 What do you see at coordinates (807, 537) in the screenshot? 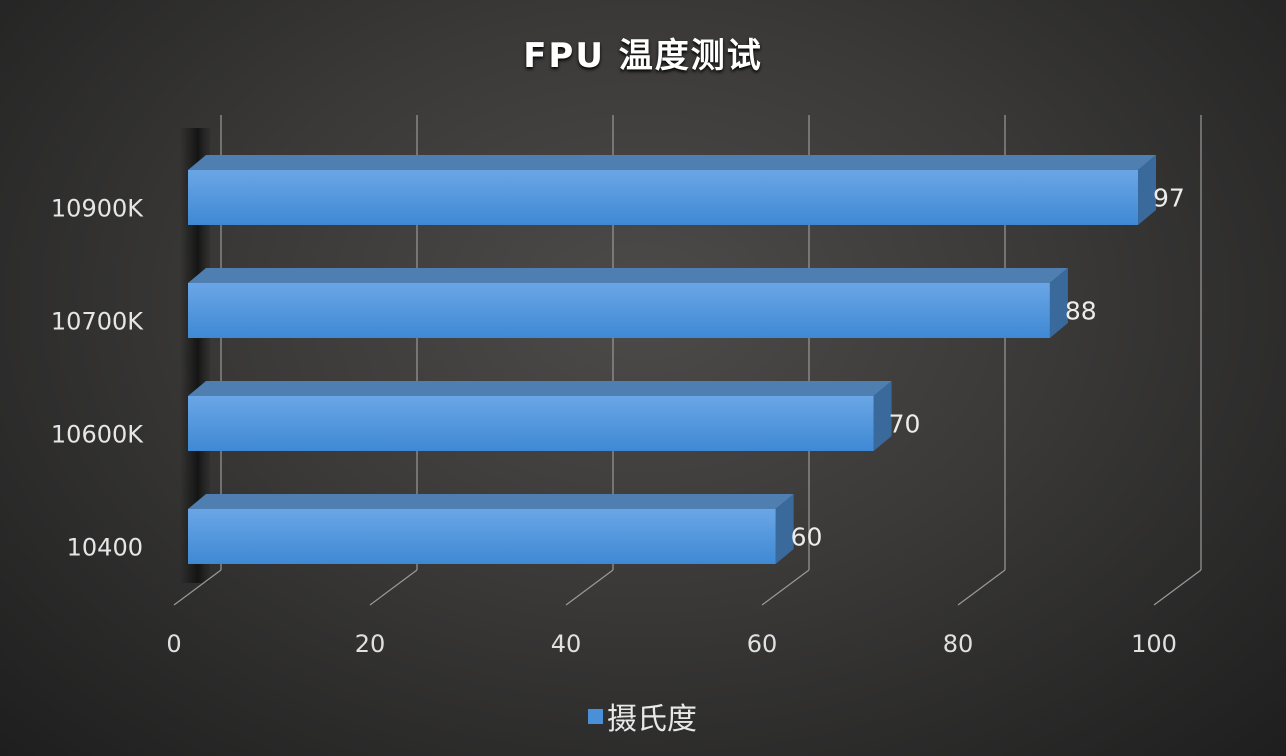
I see `data-label: 60` at bounding box center [807, 537].